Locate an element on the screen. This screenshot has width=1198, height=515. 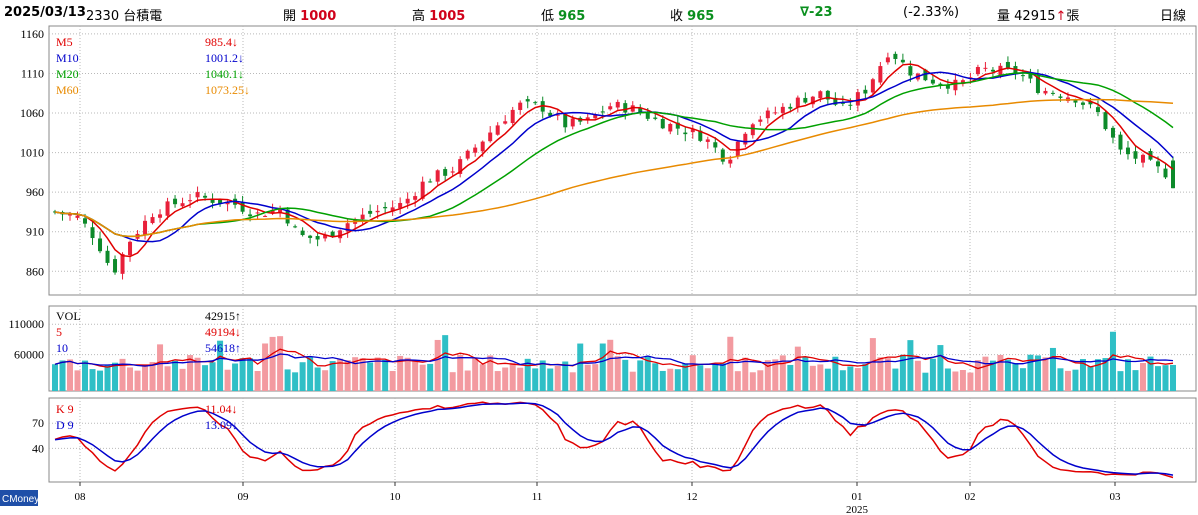
month-label: 11 is located at coordinates (537, 497).